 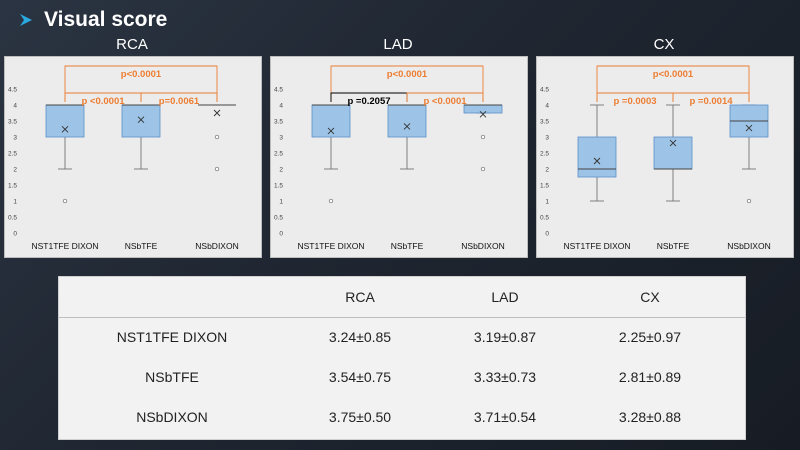 I want to click on p-value-label: p =0.2057, so click(x=368, y=101).